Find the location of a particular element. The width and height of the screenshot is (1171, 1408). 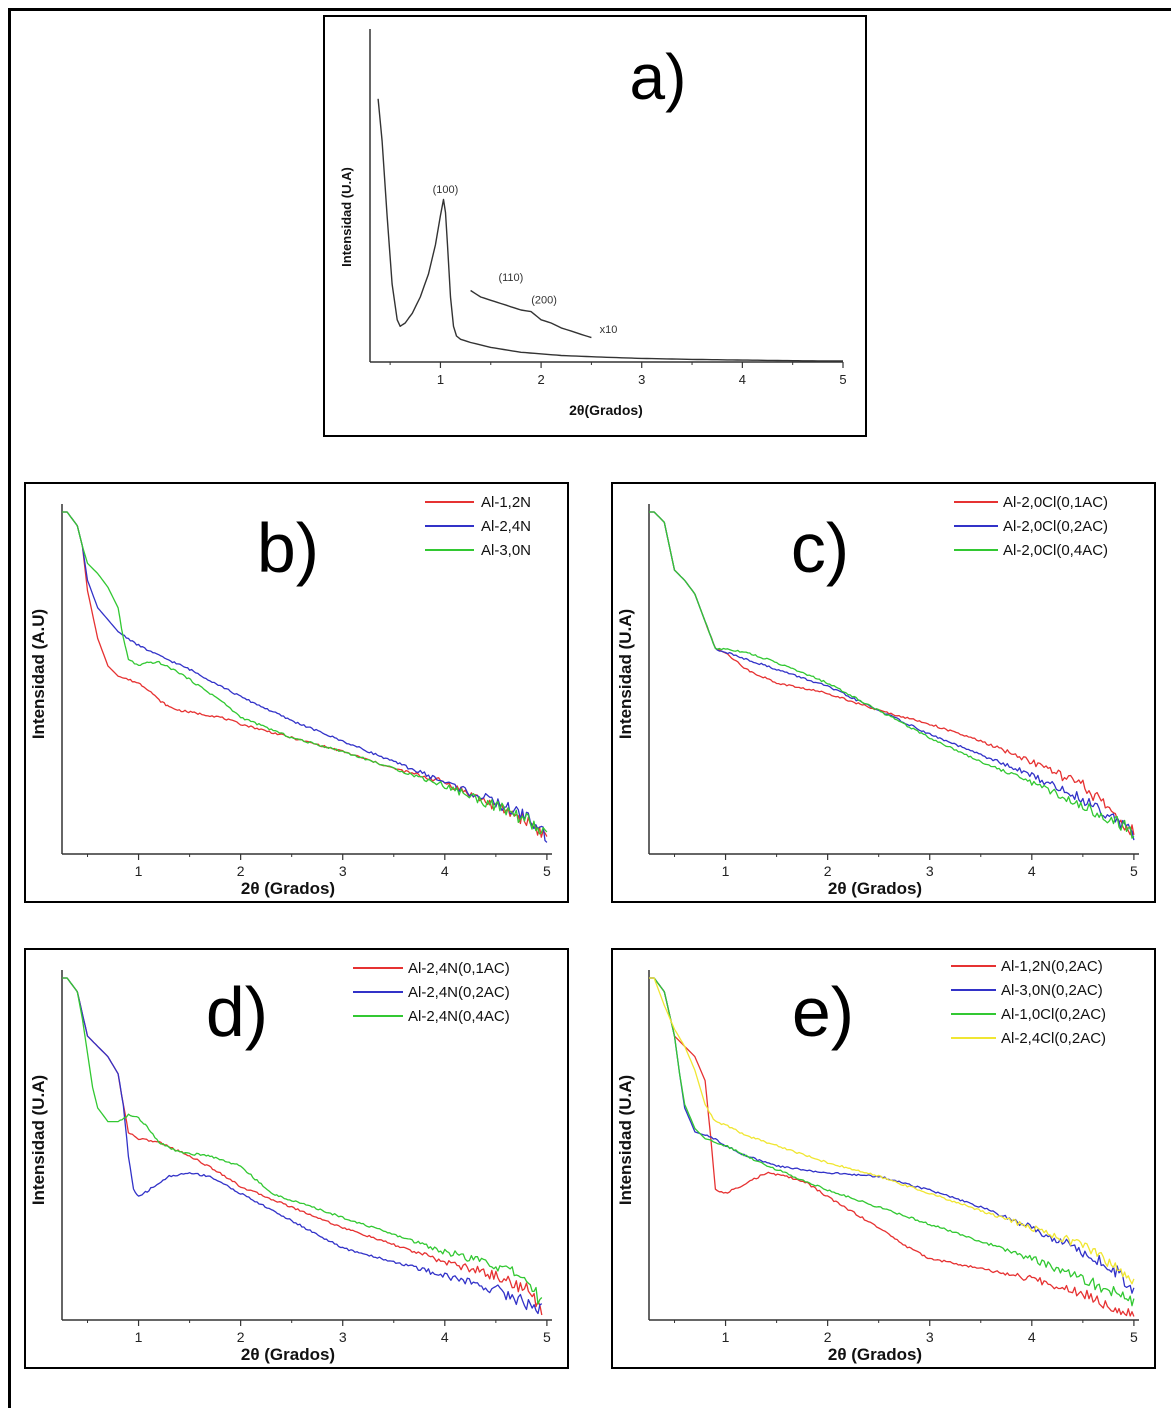

series-line-al-1-2n-0-2ac- is located at coordinates (892, 1147).